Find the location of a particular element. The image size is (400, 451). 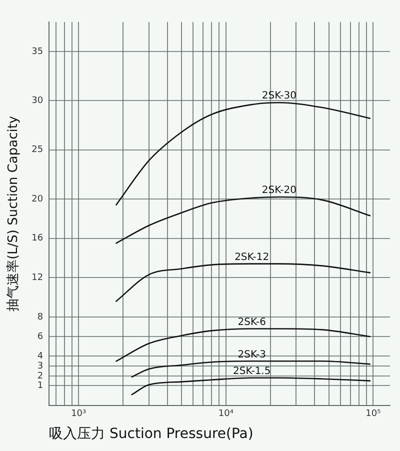

x-axis-title: 吸入压力 Suction Pressure(Pa) is located at coordinates (151, 434).